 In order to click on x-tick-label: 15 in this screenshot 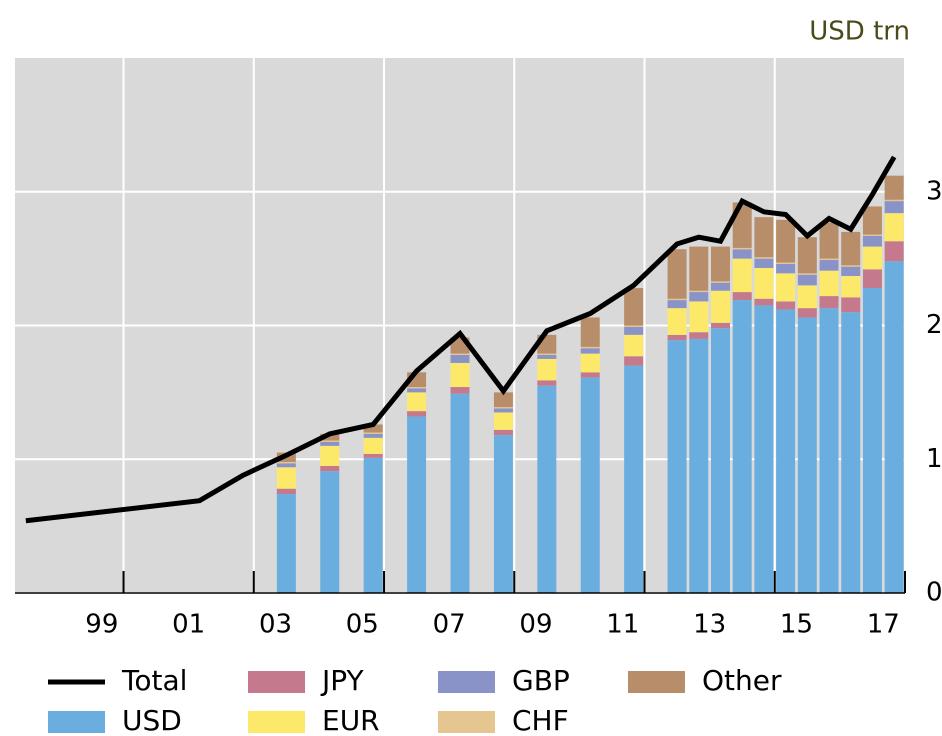, I will do `click(796, 625)`.